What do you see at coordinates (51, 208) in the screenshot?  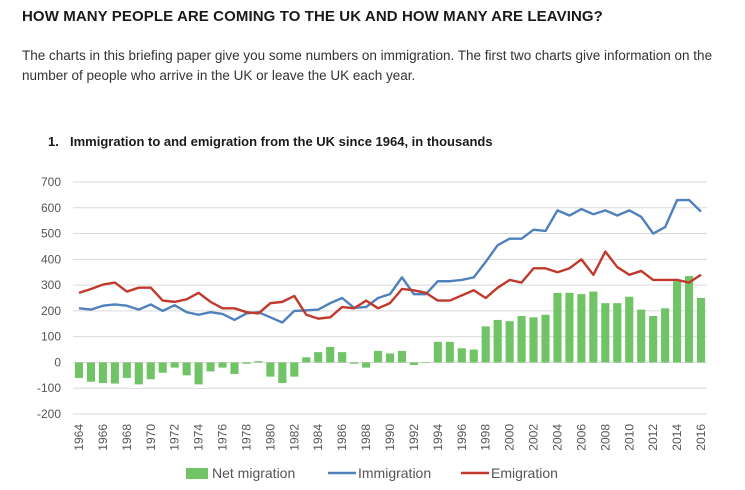 I see `y-tick-label: 600` at bounding box center [51, 208].